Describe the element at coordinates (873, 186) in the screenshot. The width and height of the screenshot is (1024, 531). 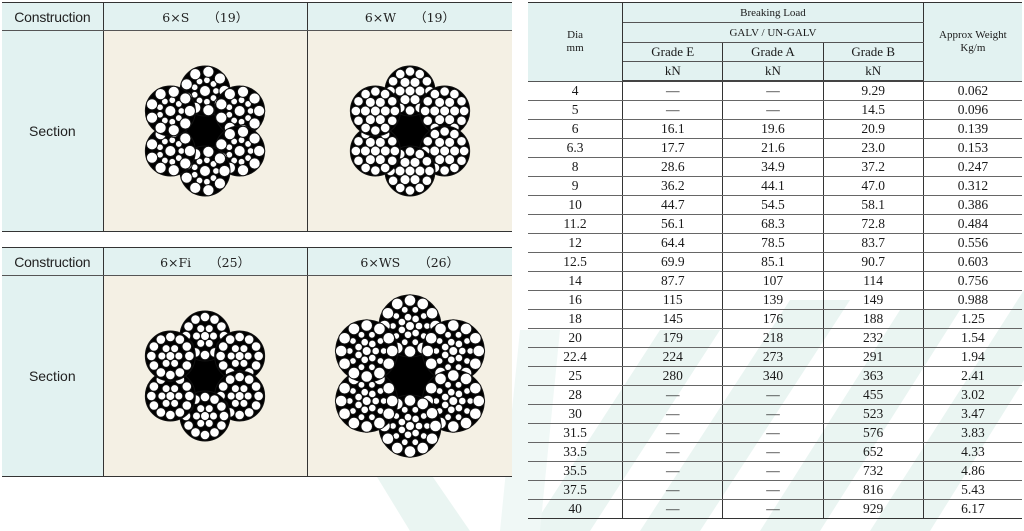
I see `grade-b-cell: 47.0` at that location.